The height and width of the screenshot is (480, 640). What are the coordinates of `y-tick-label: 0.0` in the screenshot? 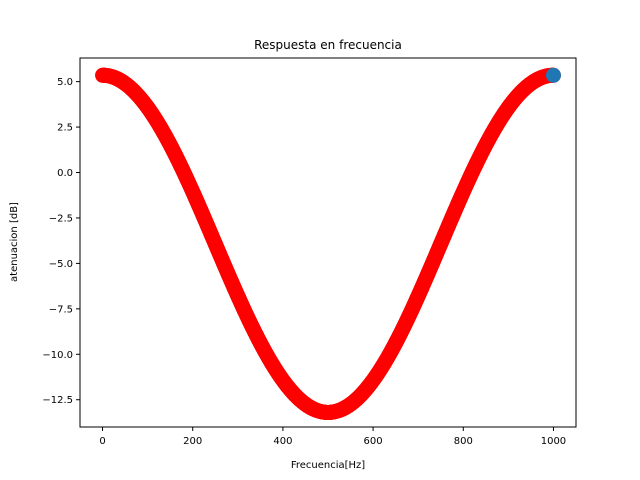 It's located at (65, 173).